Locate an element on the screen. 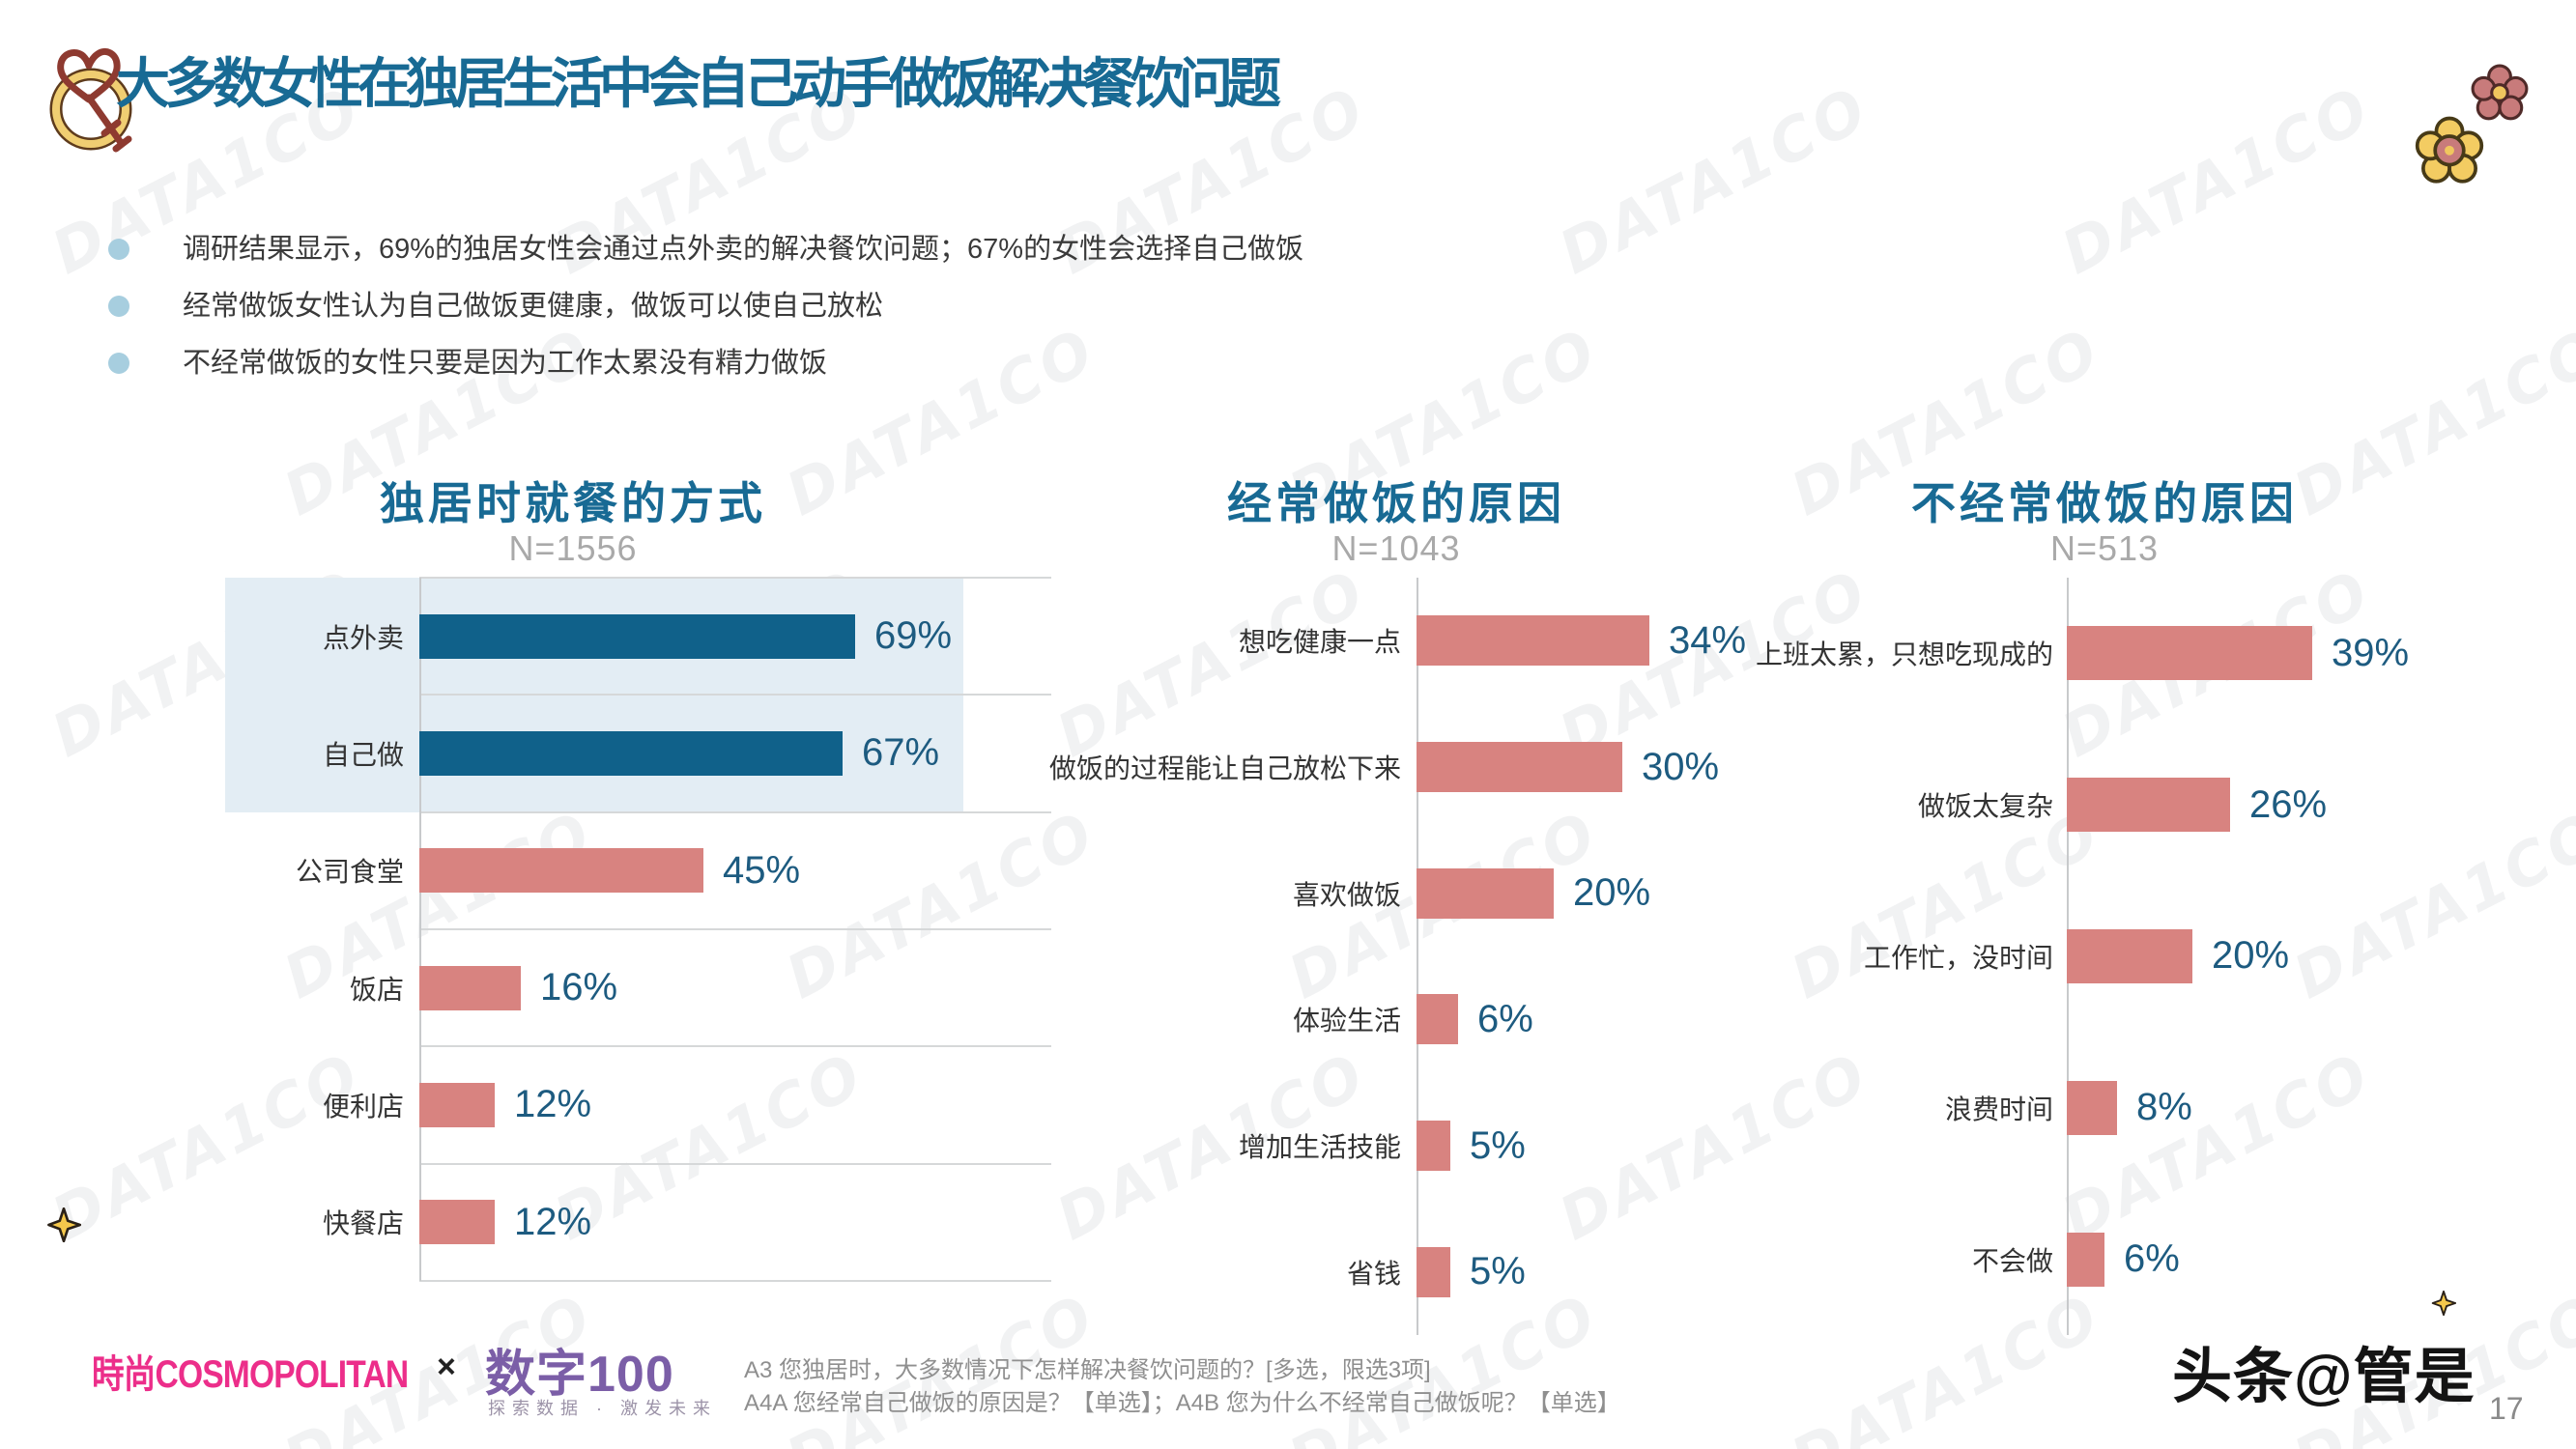 The width and height of the screenshot is (2576, 1449). category-label: 点外卖 is located at coordinates (363, 637).